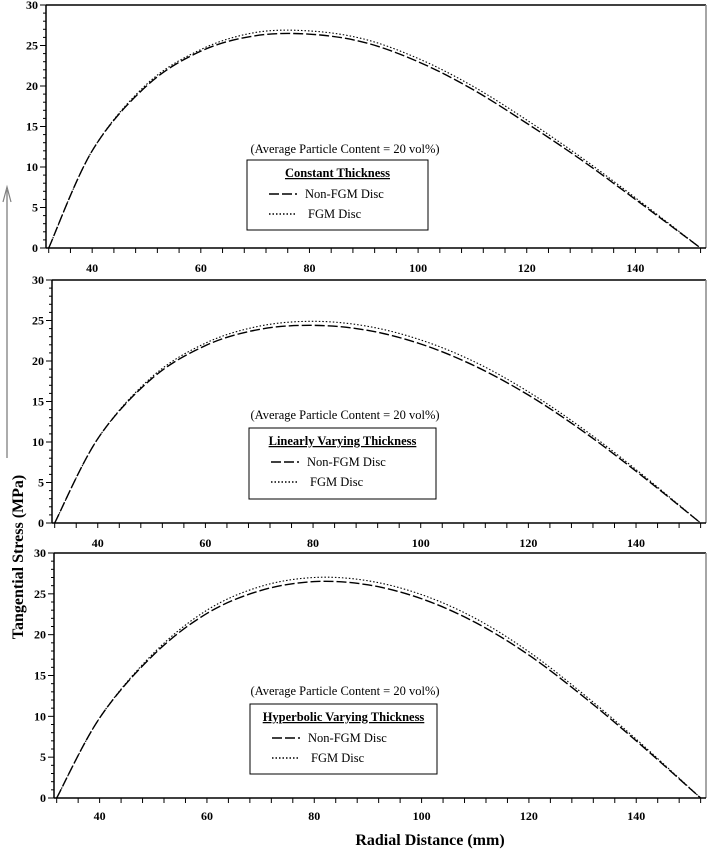 This screenshot has height=851, width=707. I want to click on y-axis-label: Tangential Stress (MPa), so click(18, 557).